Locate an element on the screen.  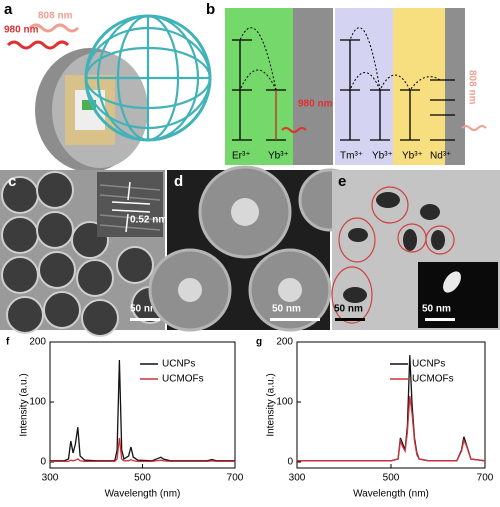
panel-label: a is located at coordinates (8, 9).